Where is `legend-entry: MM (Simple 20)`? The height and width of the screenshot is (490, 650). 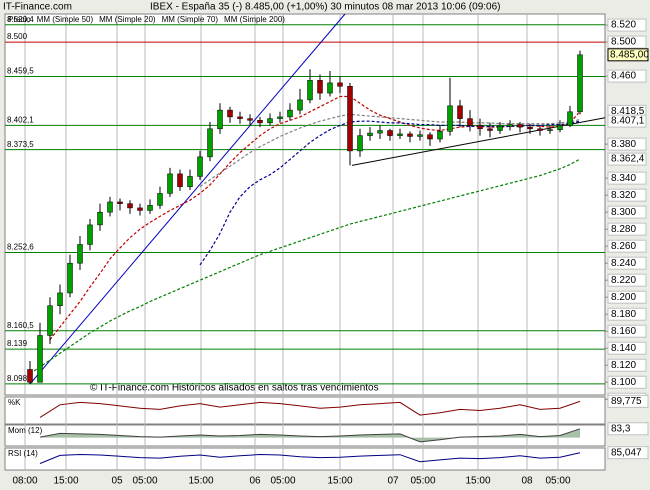
legend-entry: MM (Simple 20) is located at coordinates (127, 19).